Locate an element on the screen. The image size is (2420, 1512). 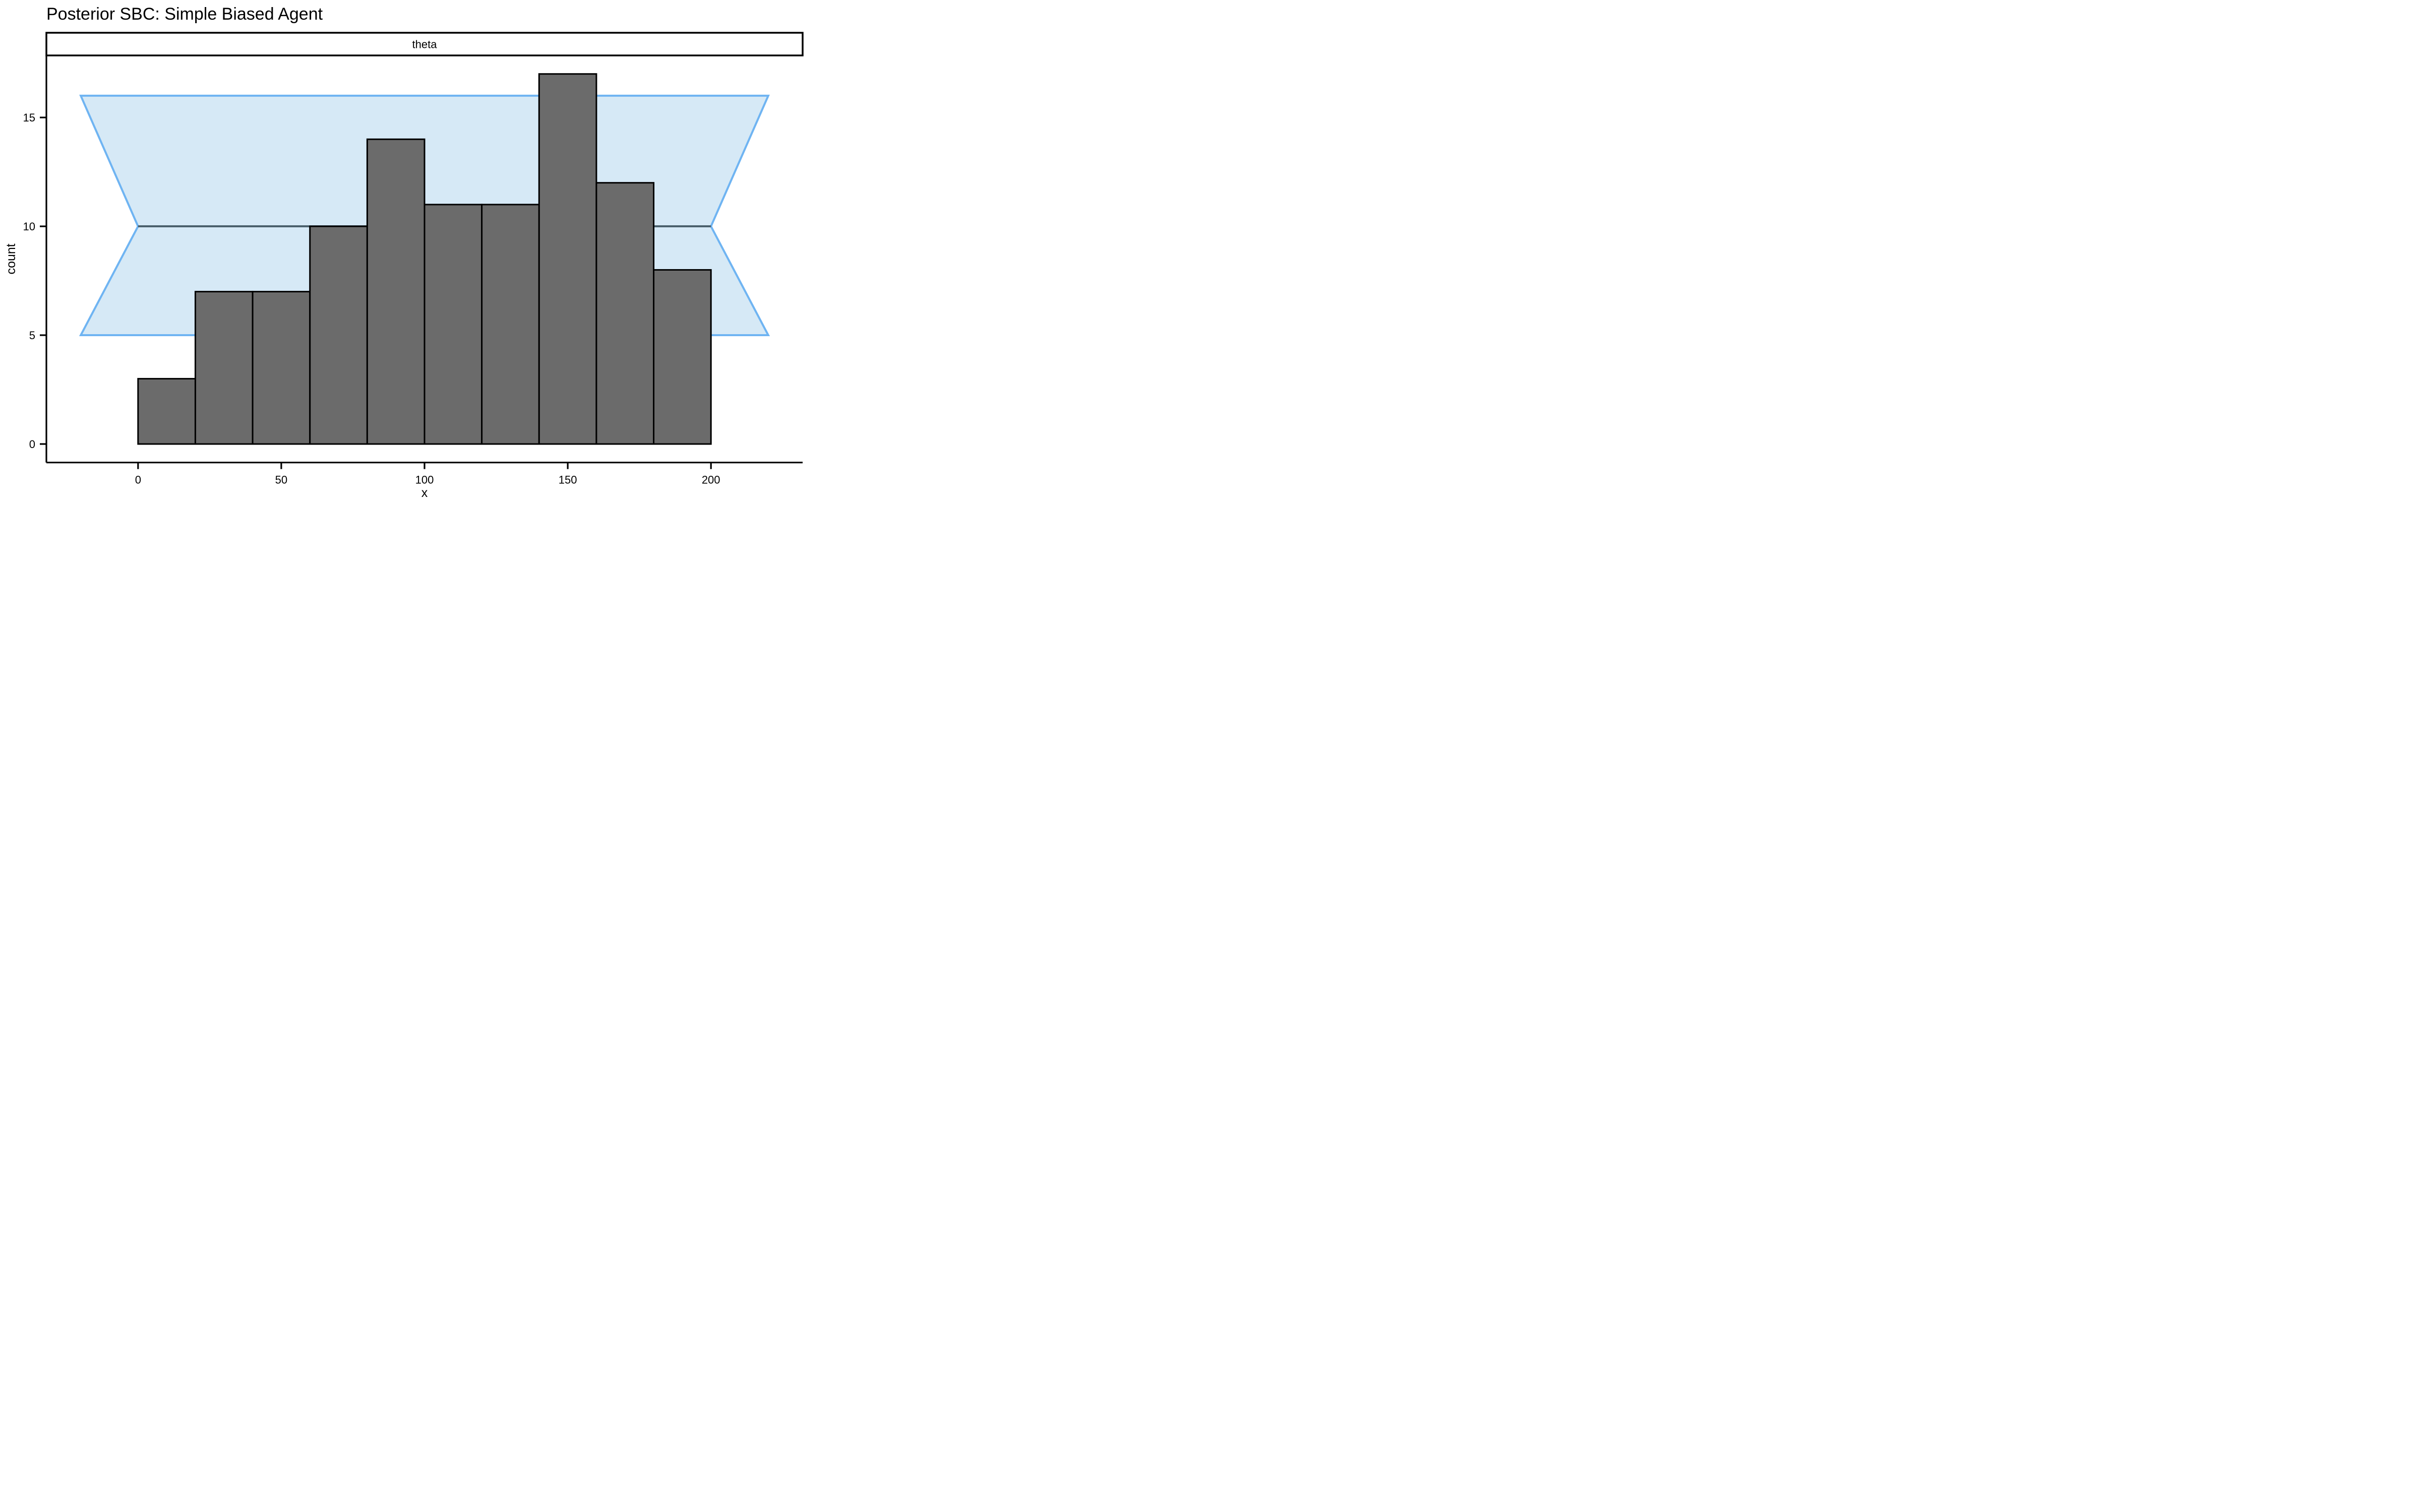
x-axis-title: x is located at coordinates (424, 493).